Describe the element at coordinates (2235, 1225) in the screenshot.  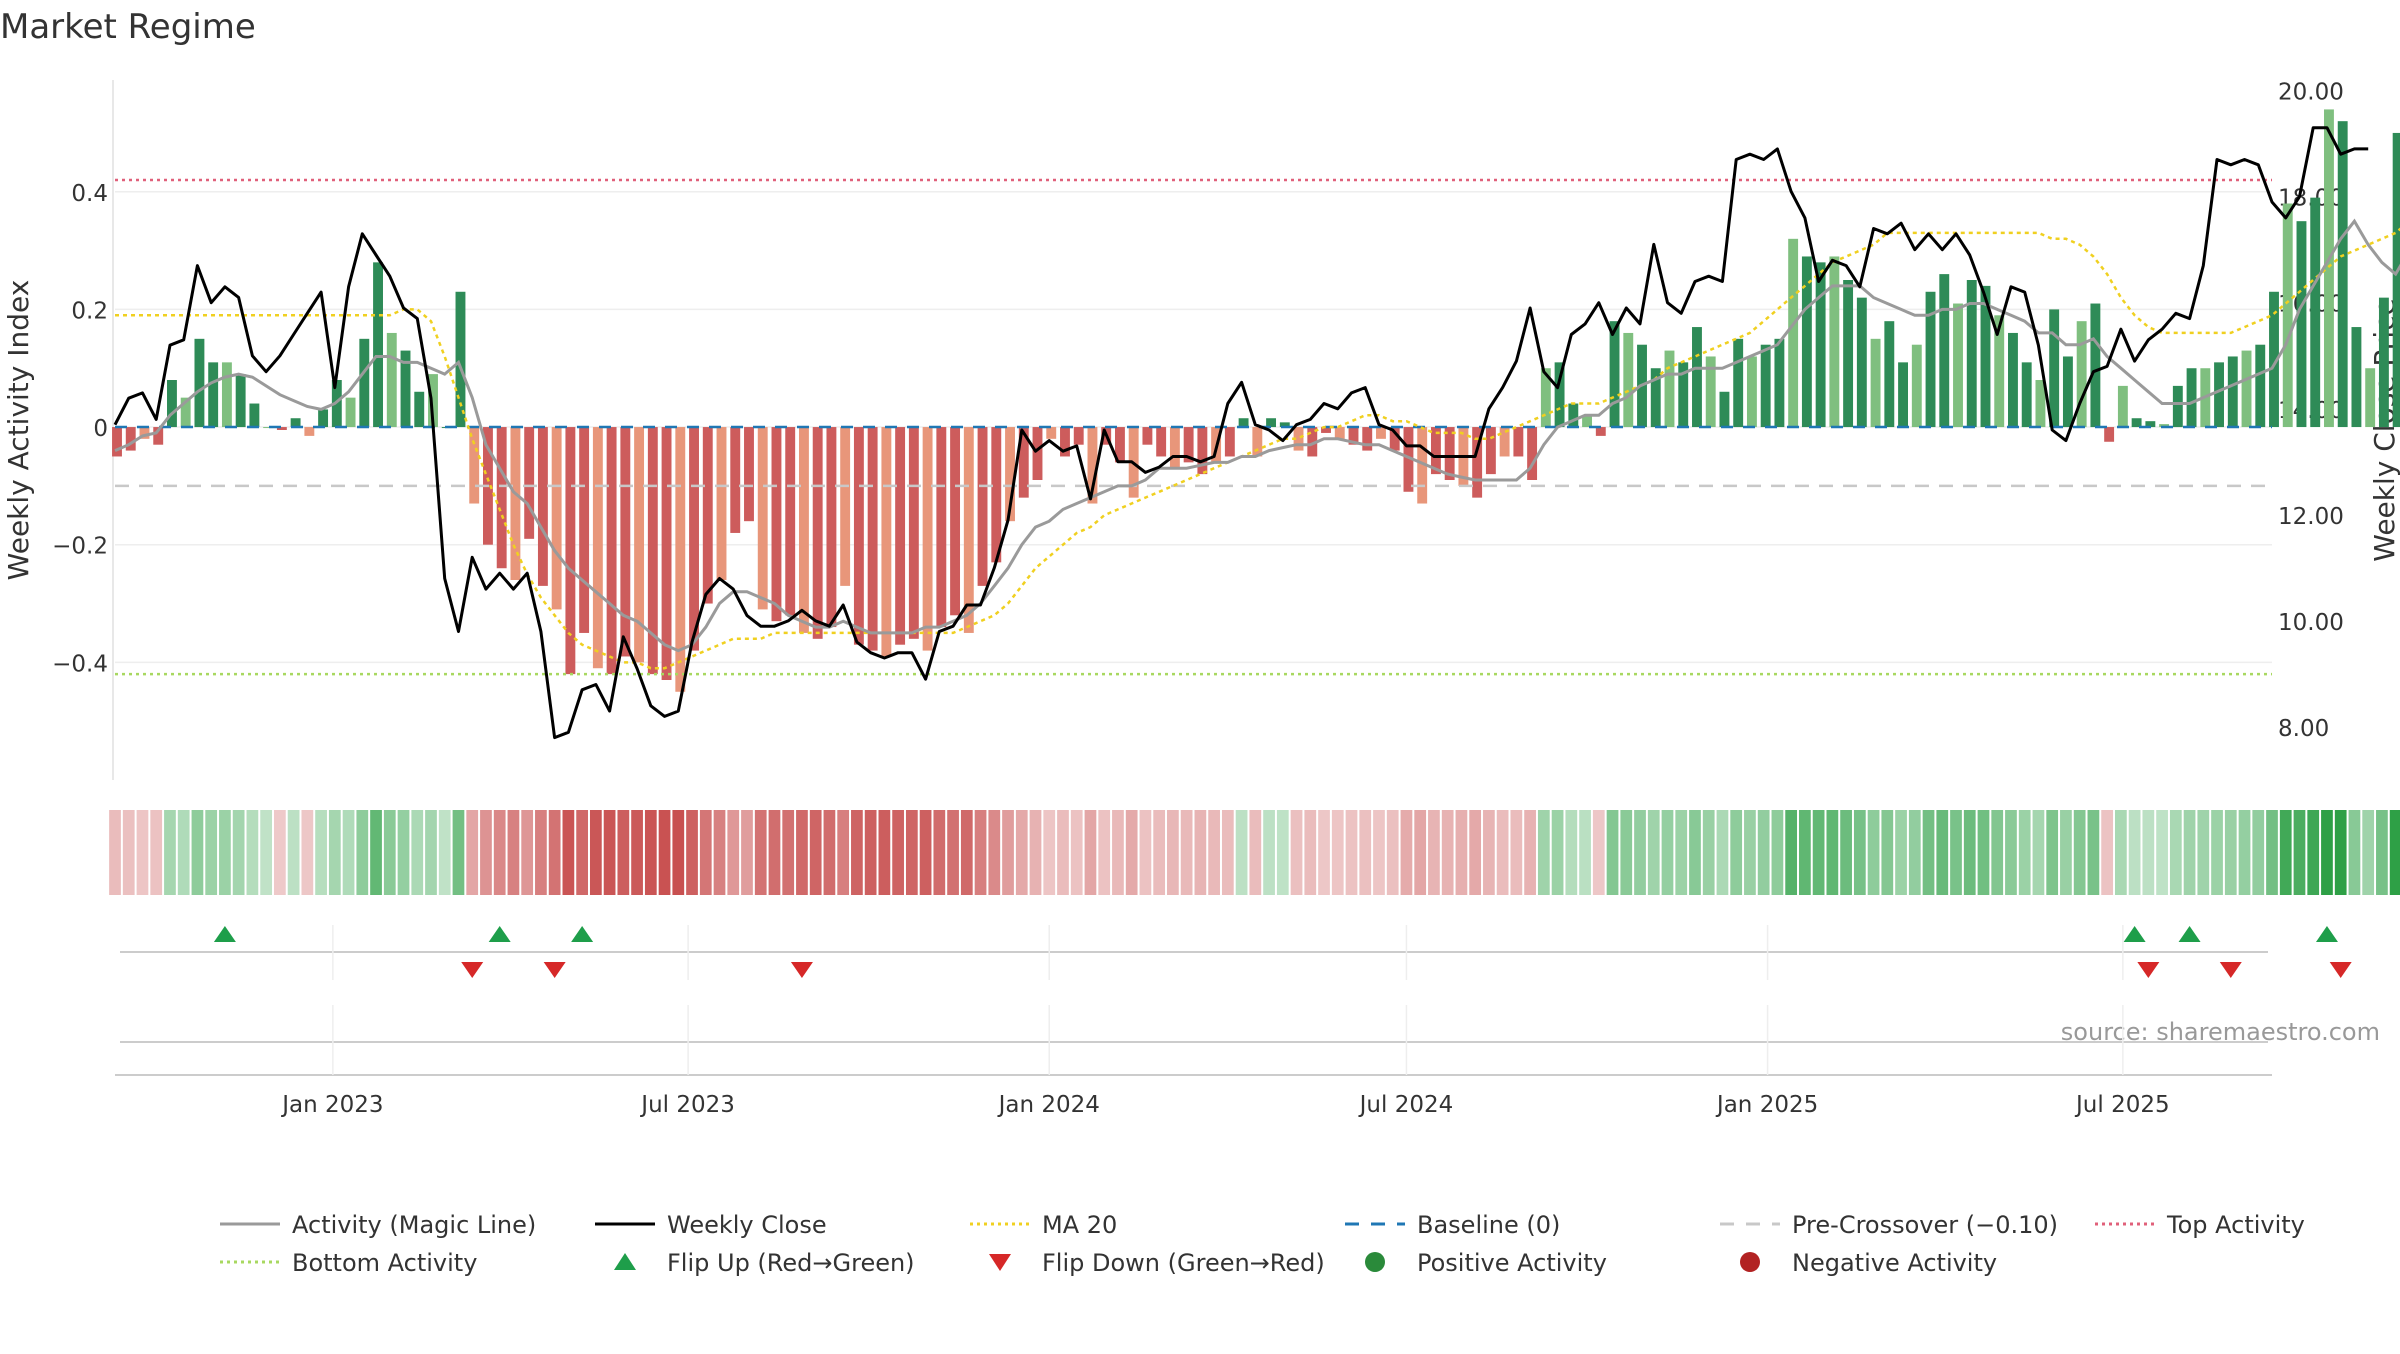
I see `legend-label: Top Activity` at that location.